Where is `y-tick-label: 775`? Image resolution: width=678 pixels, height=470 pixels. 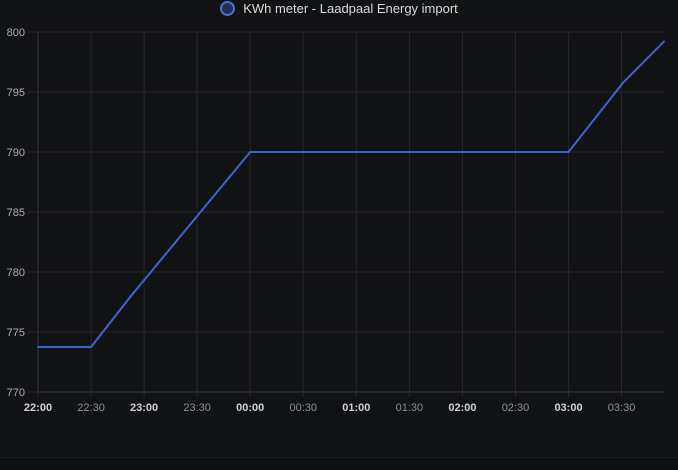 y-tick-label: 775 is located at coordinates (16, 333).